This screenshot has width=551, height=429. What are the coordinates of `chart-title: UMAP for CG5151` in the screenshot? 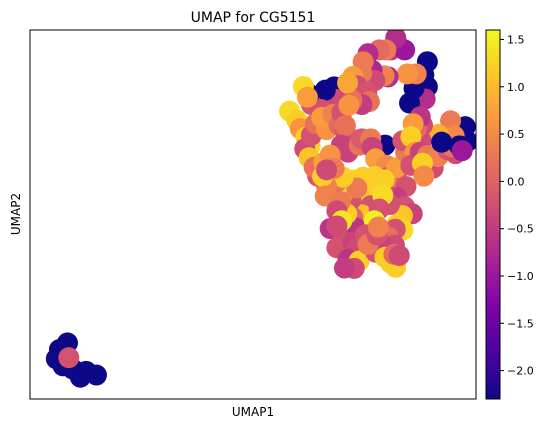 It's located at (253, 18).